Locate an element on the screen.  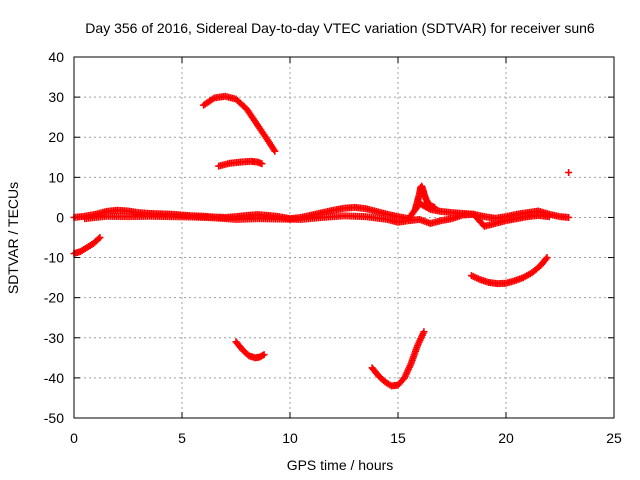
y-tick-label: -10 is located at coordinates (54, 258).